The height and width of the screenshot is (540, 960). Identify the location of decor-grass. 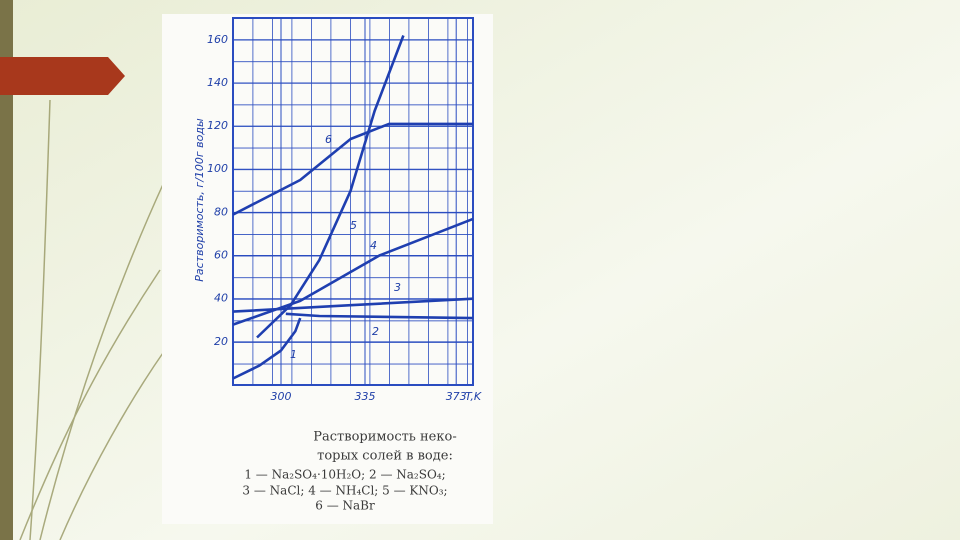
(92, 319).